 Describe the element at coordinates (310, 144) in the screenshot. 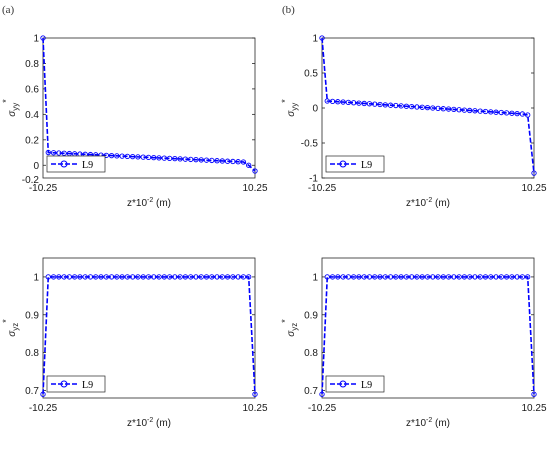

I see `y-tick-label: -0.5` at that location.